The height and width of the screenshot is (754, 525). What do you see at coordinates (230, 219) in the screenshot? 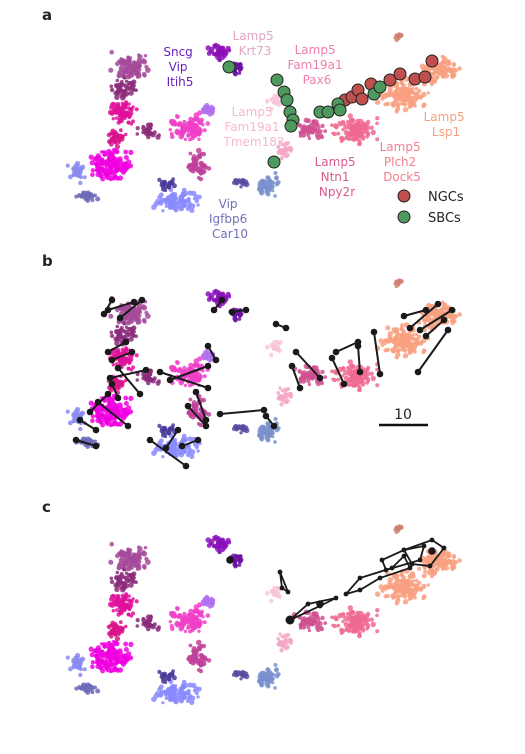
I see `label-vip-igfbp6-car10: Vip Igfbp6 Car10` at bounding box center [230, 219].